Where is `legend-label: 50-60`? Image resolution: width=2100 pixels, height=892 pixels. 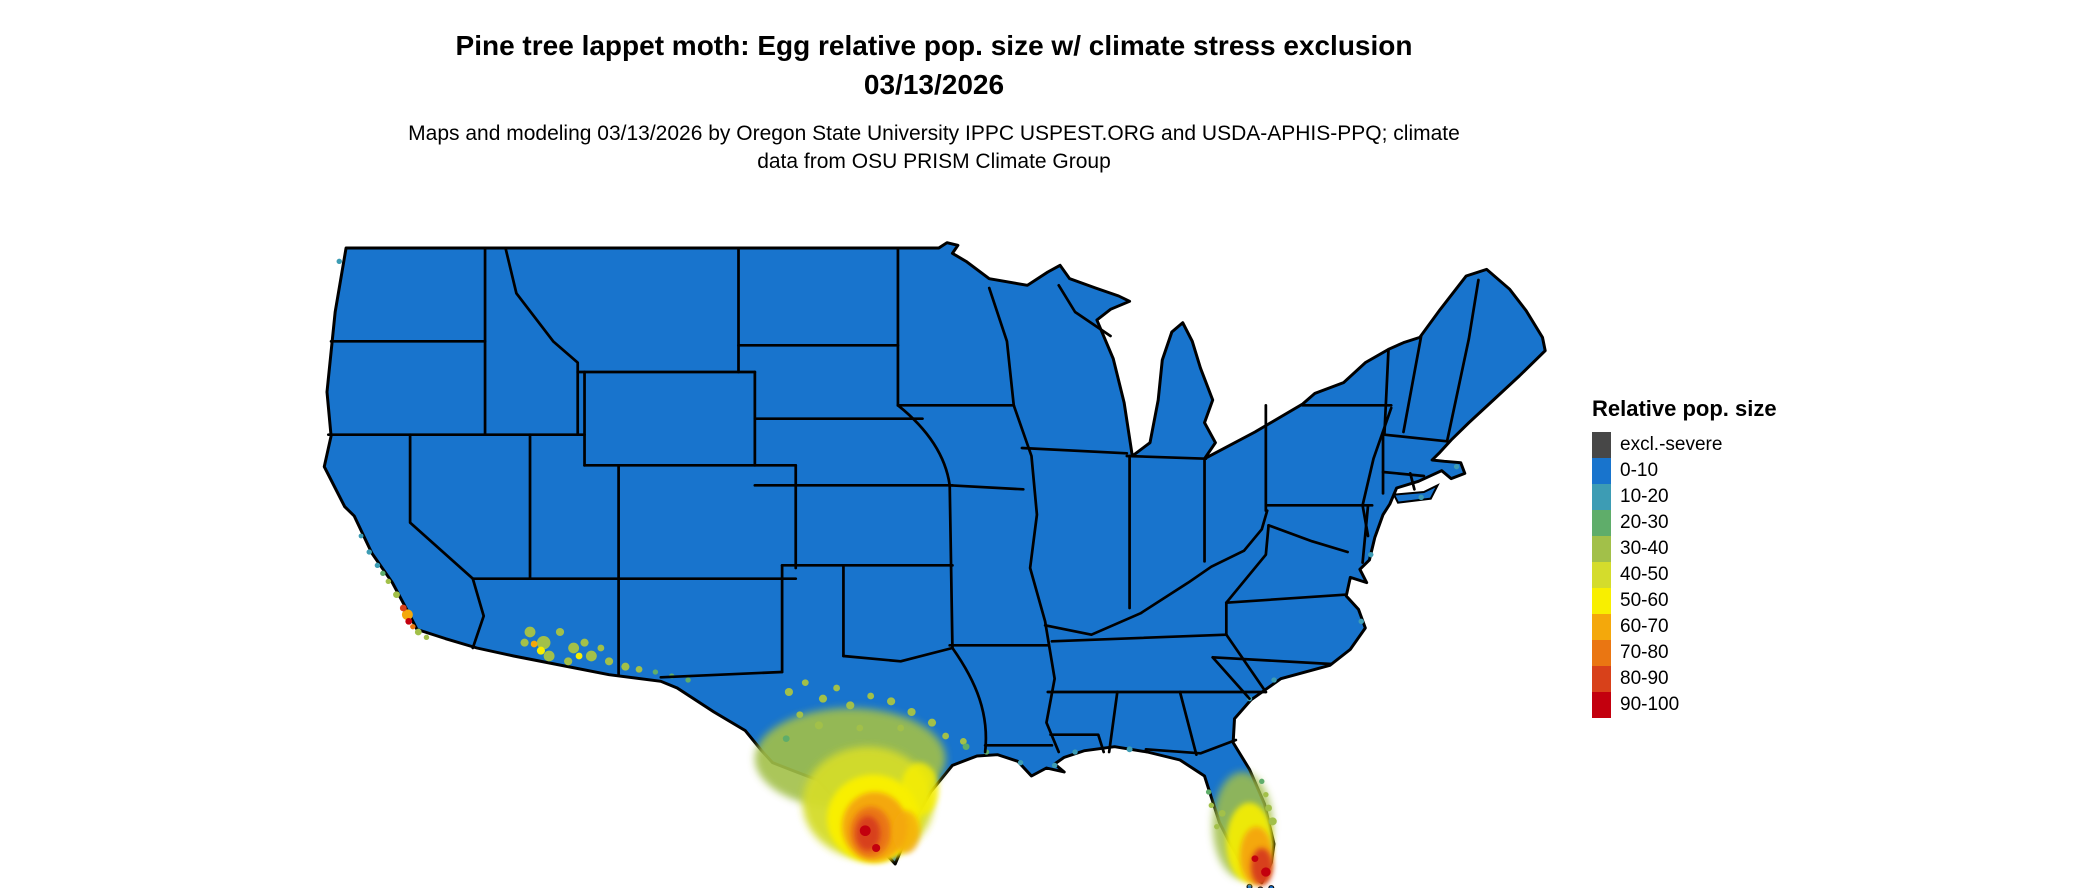
legend-label: 50-60 is located at coordinates (1644, 600).